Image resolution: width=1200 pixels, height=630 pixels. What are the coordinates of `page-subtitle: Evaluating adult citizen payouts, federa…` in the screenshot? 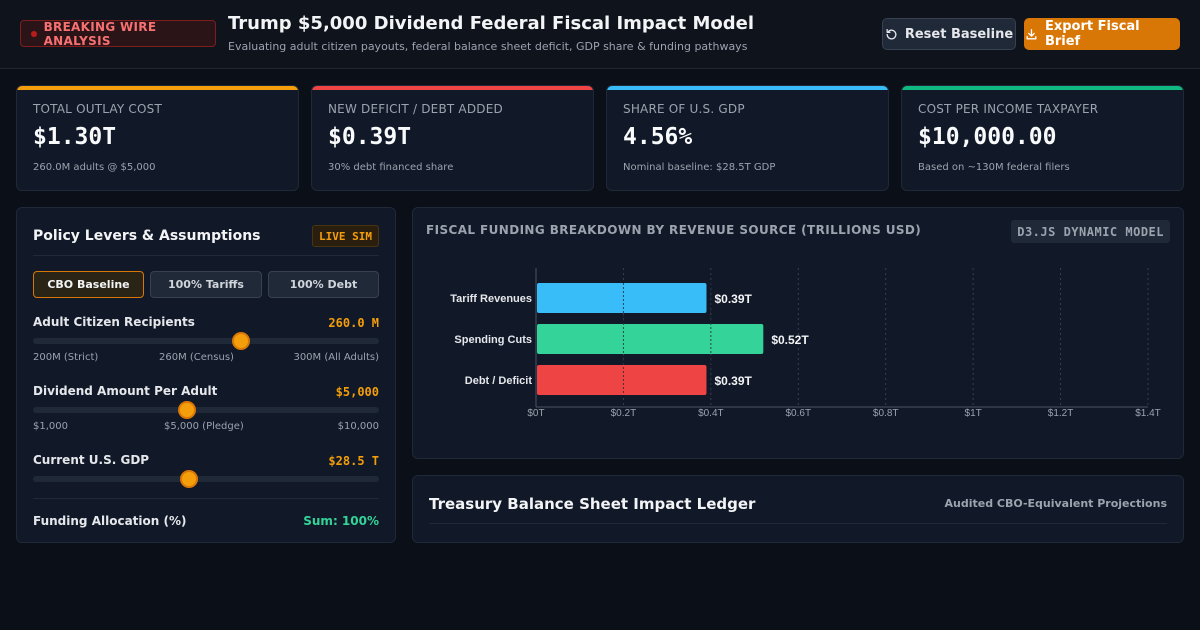 It's located at (488, 46).